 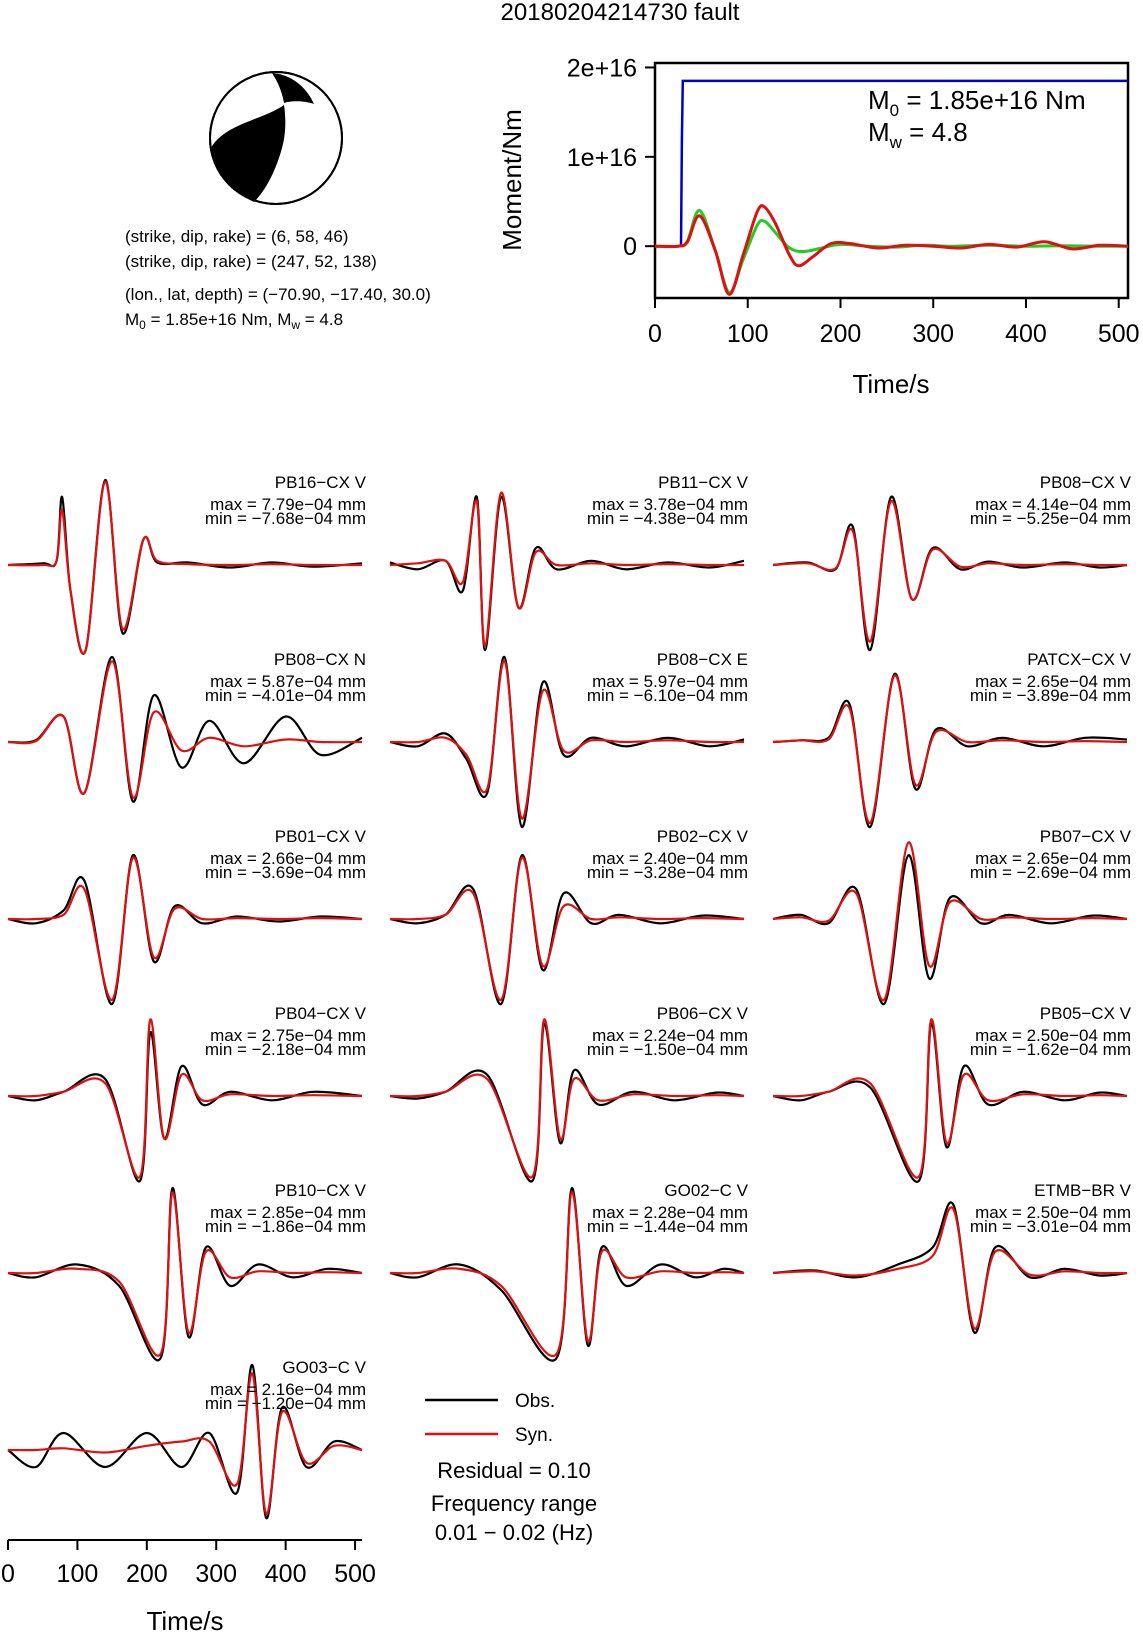 What do you see at coordinates (1026, 334) in the screenshot?
I see `moment-x-tick-label: 400` at bounding box center [1026, 334].